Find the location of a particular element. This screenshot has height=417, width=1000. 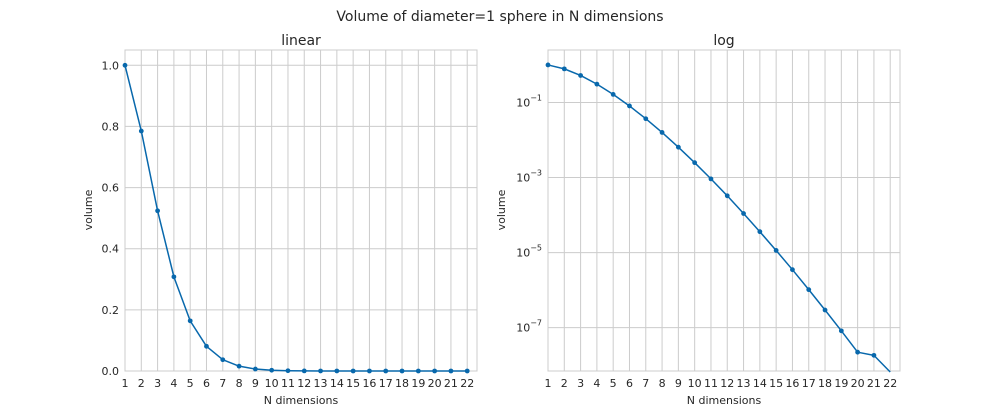

x-tick-label: 5 is located at coordinates (613, 383).